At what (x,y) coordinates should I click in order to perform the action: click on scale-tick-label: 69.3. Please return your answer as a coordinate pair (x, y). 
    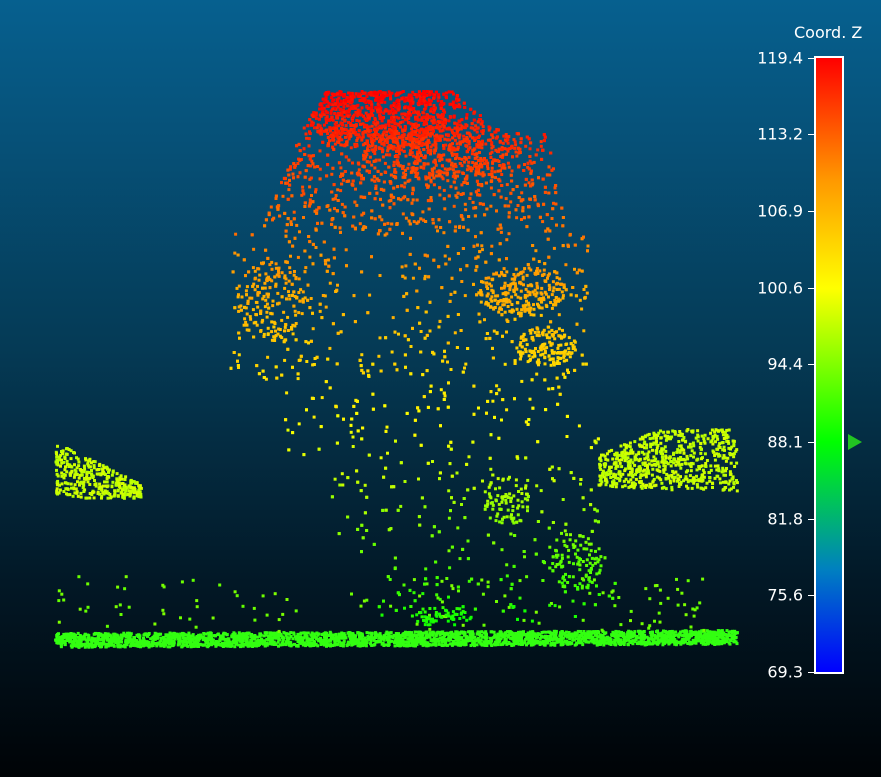
    Looking at the image, I should click on (785, 672).